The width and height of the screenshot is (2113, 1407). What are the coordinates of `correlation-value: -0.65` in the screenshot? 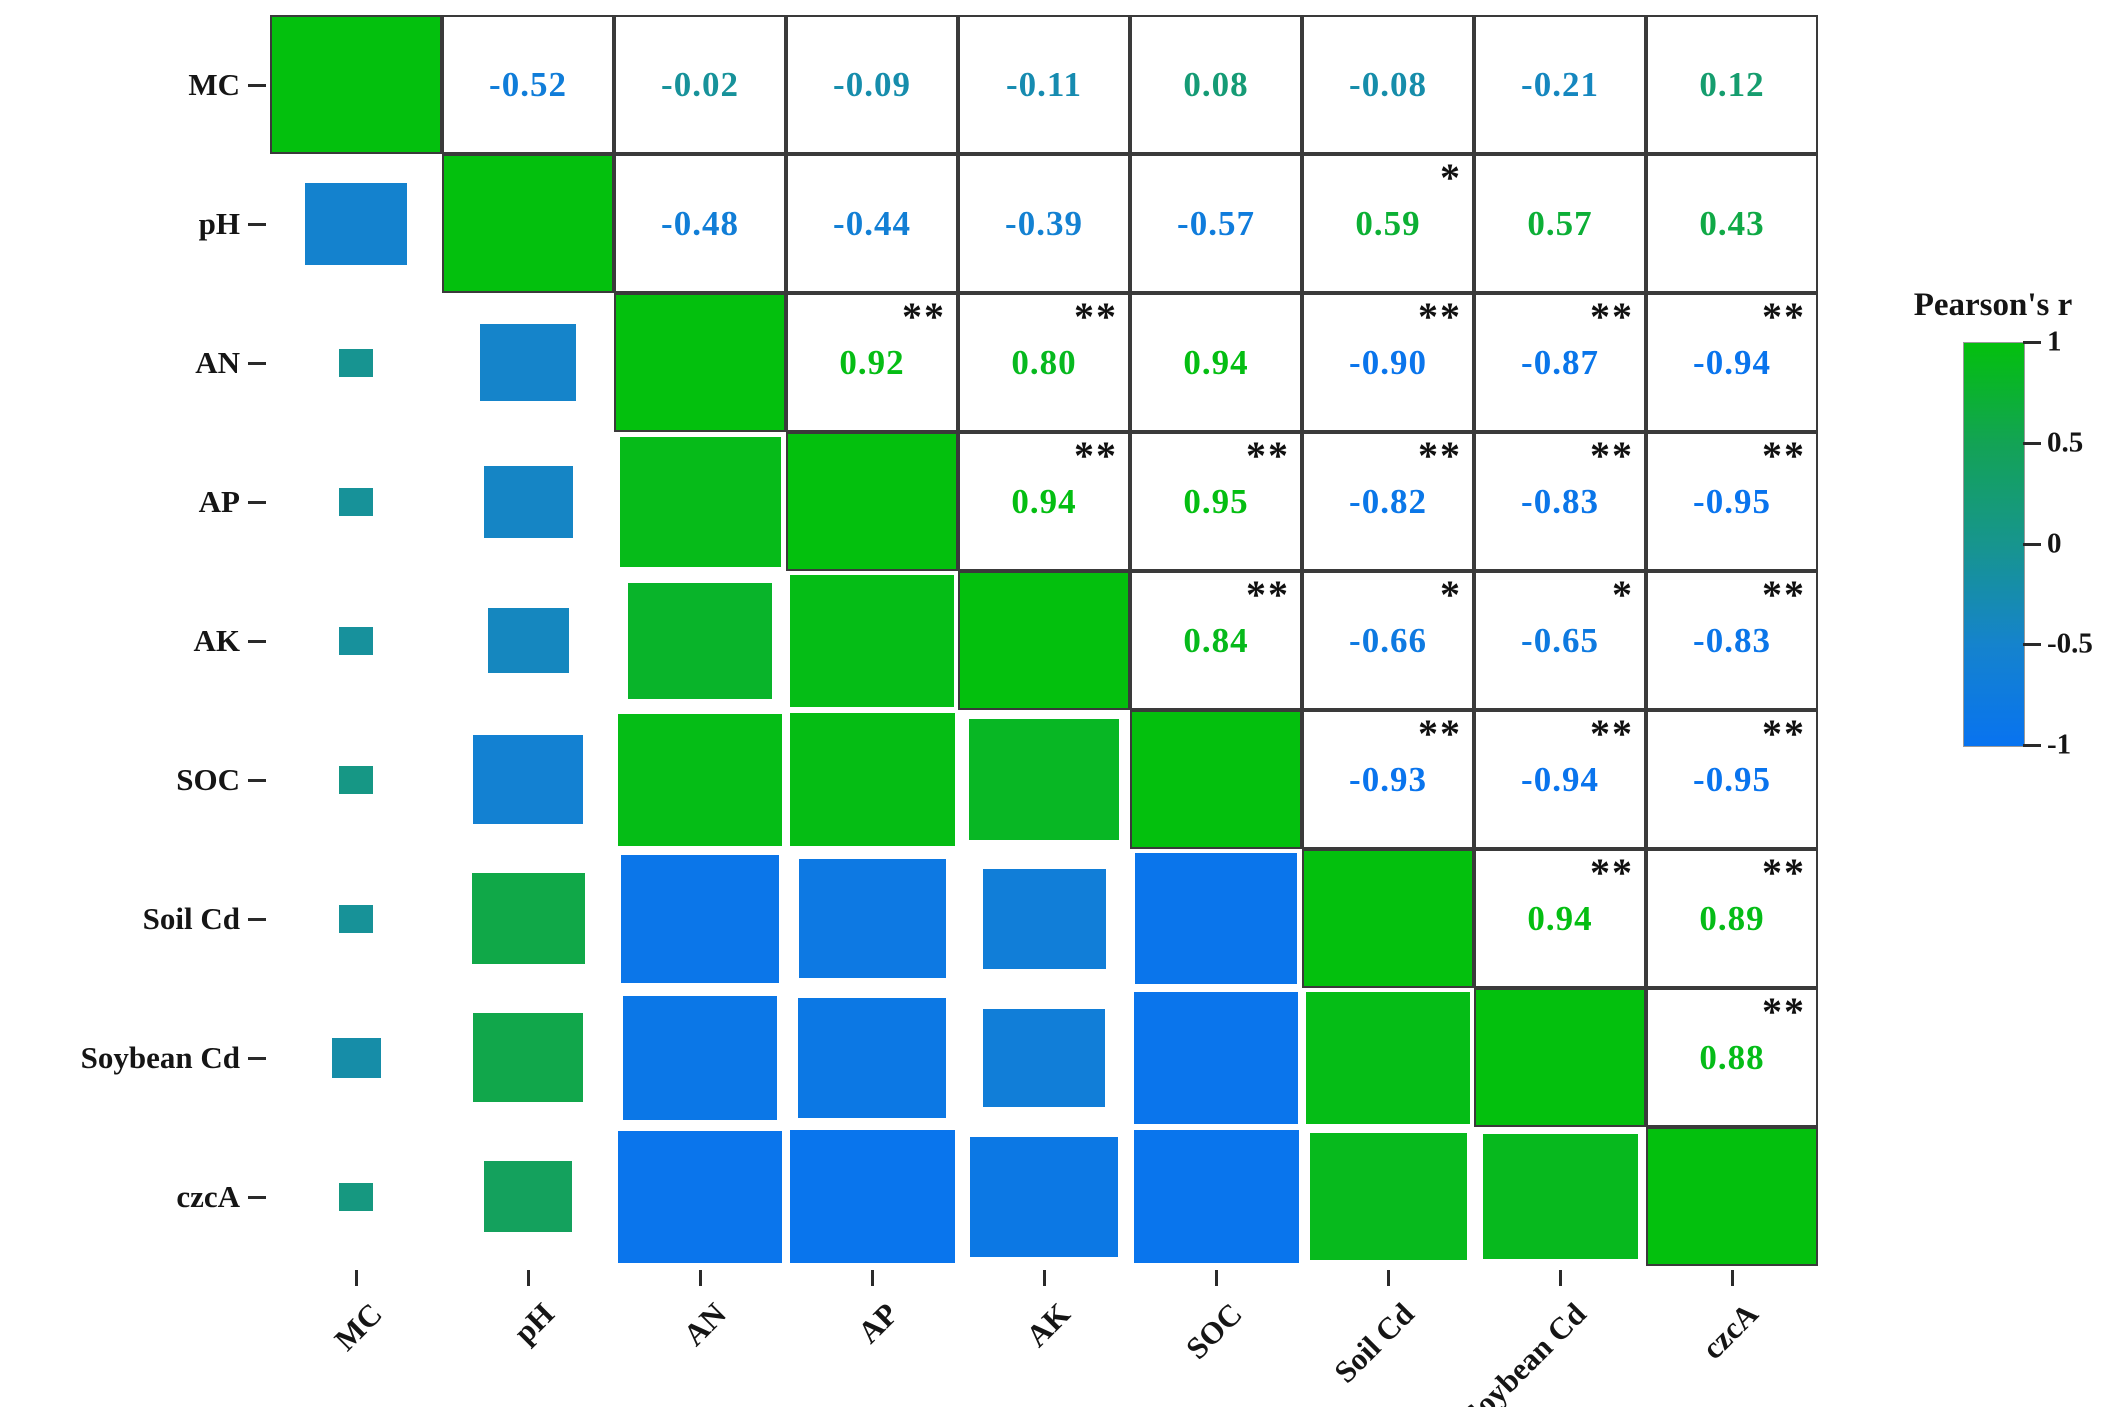 It's located at (1560, 640).